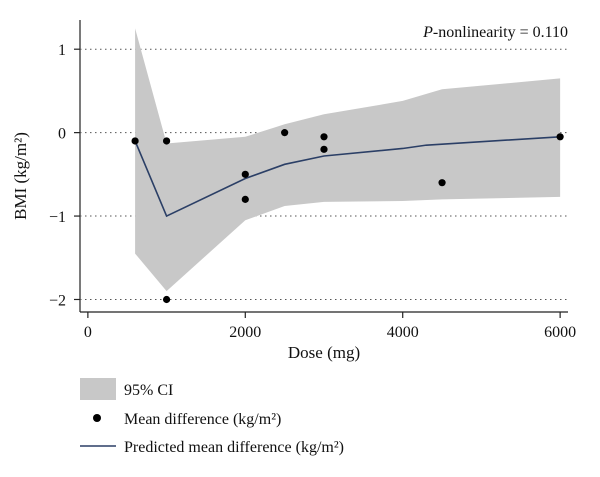  I want to click on y-tick-label: 0, so click(62, 134).